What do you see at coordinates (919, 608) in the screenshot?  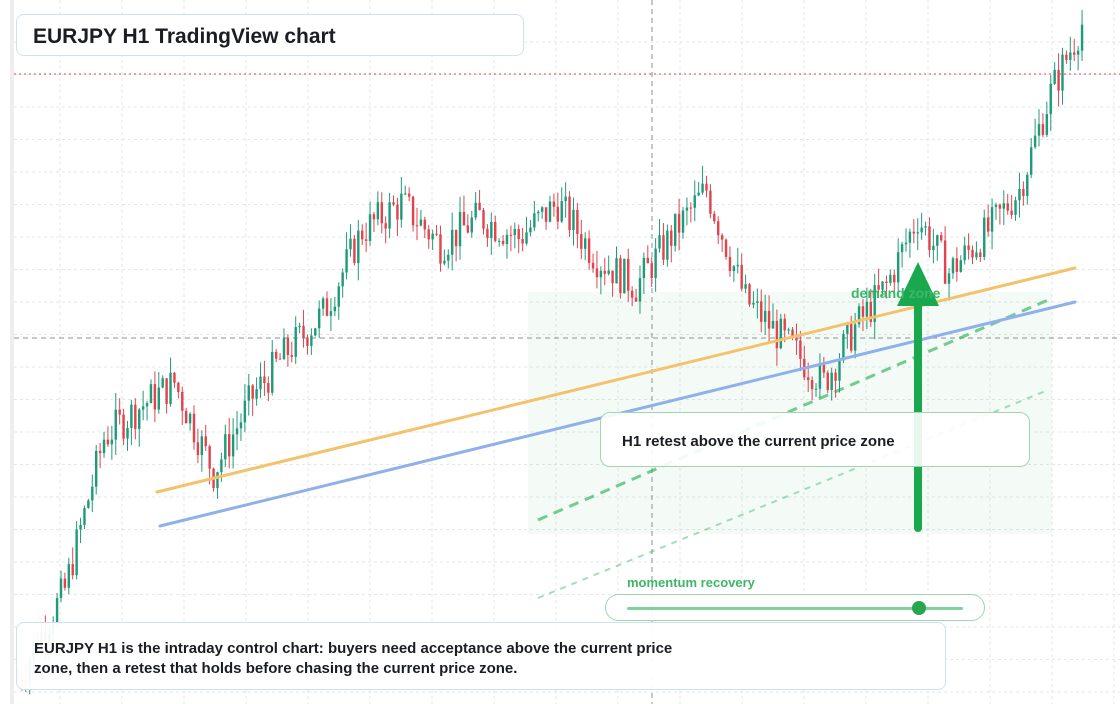 I see `momentum-slider-knob` at bounding box center [919, 608].